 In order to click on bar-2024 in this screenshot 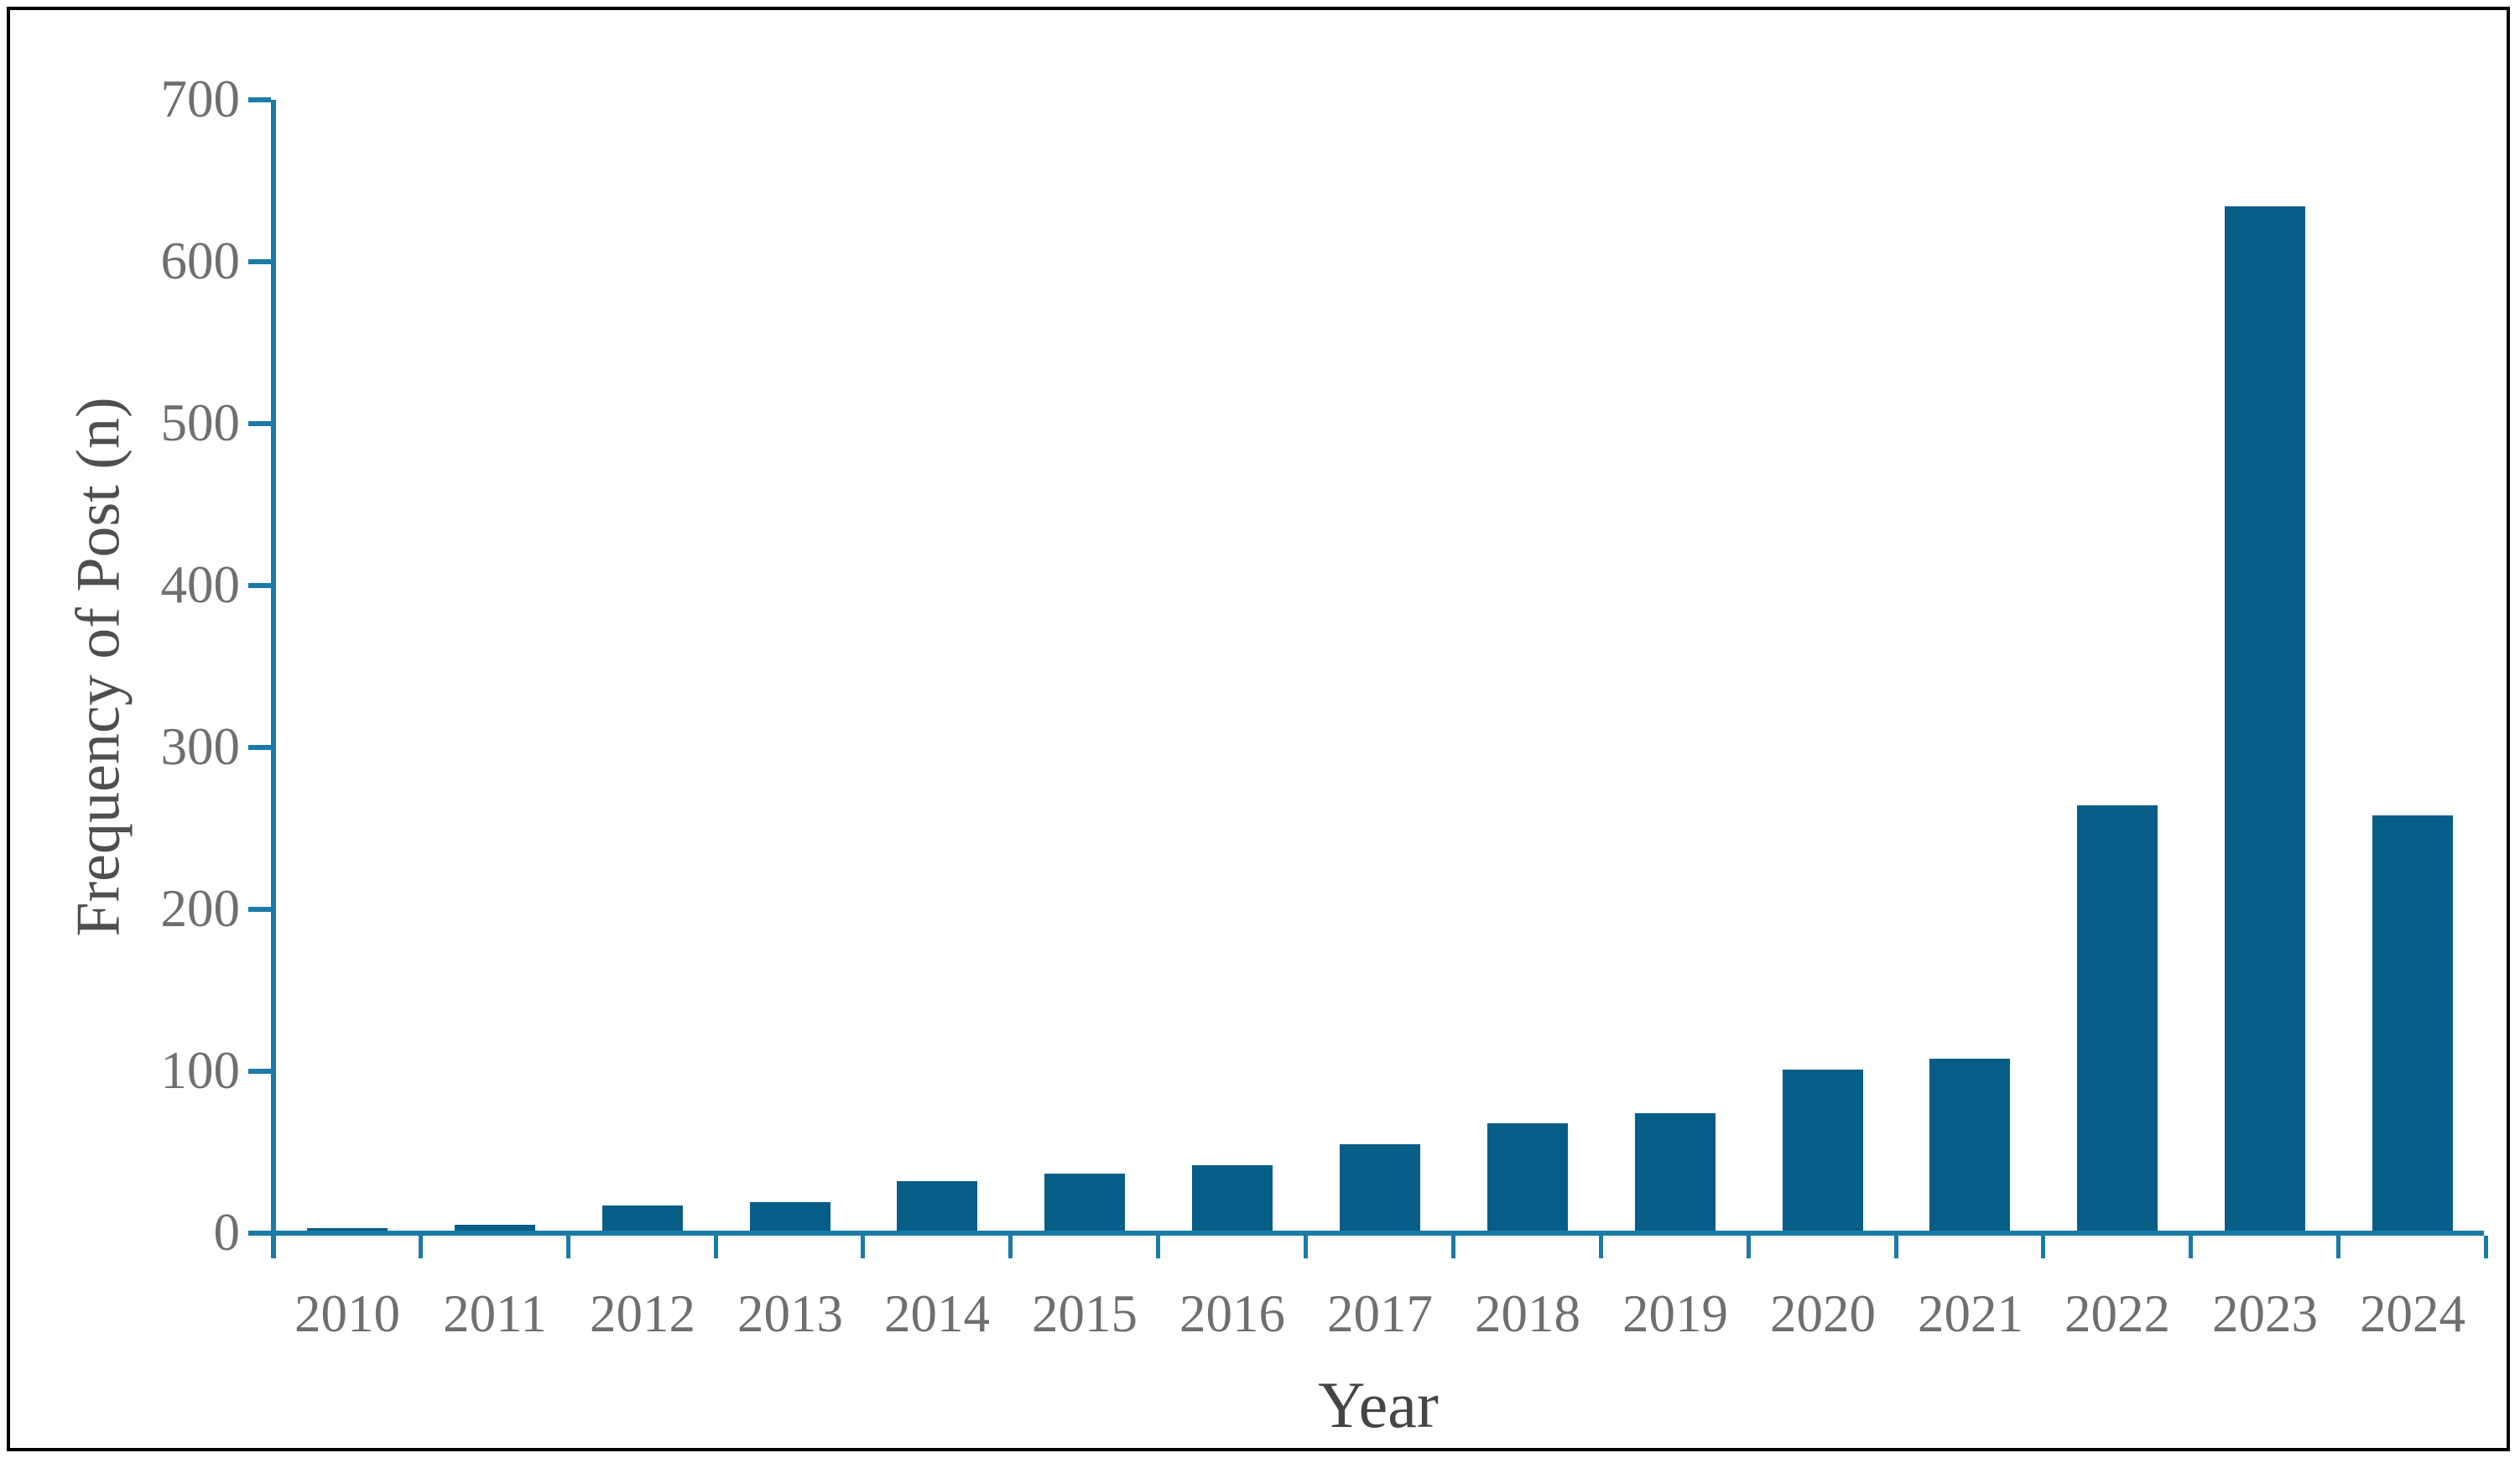, I will do `click(2412, 1024)`.